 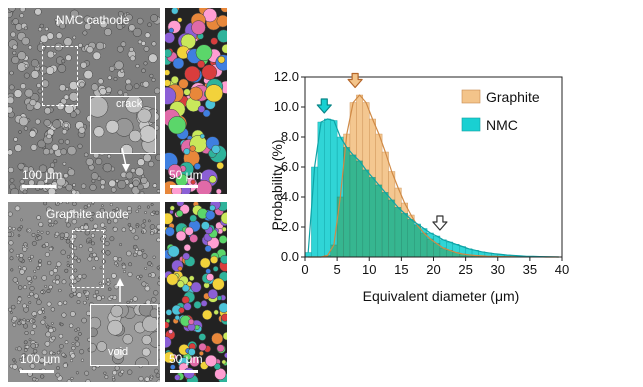 What do you see at coordinates (93, 20) in the screenshot?
I see `nmc-sem-title: NMC cathode` at bounding box center [93, 20].